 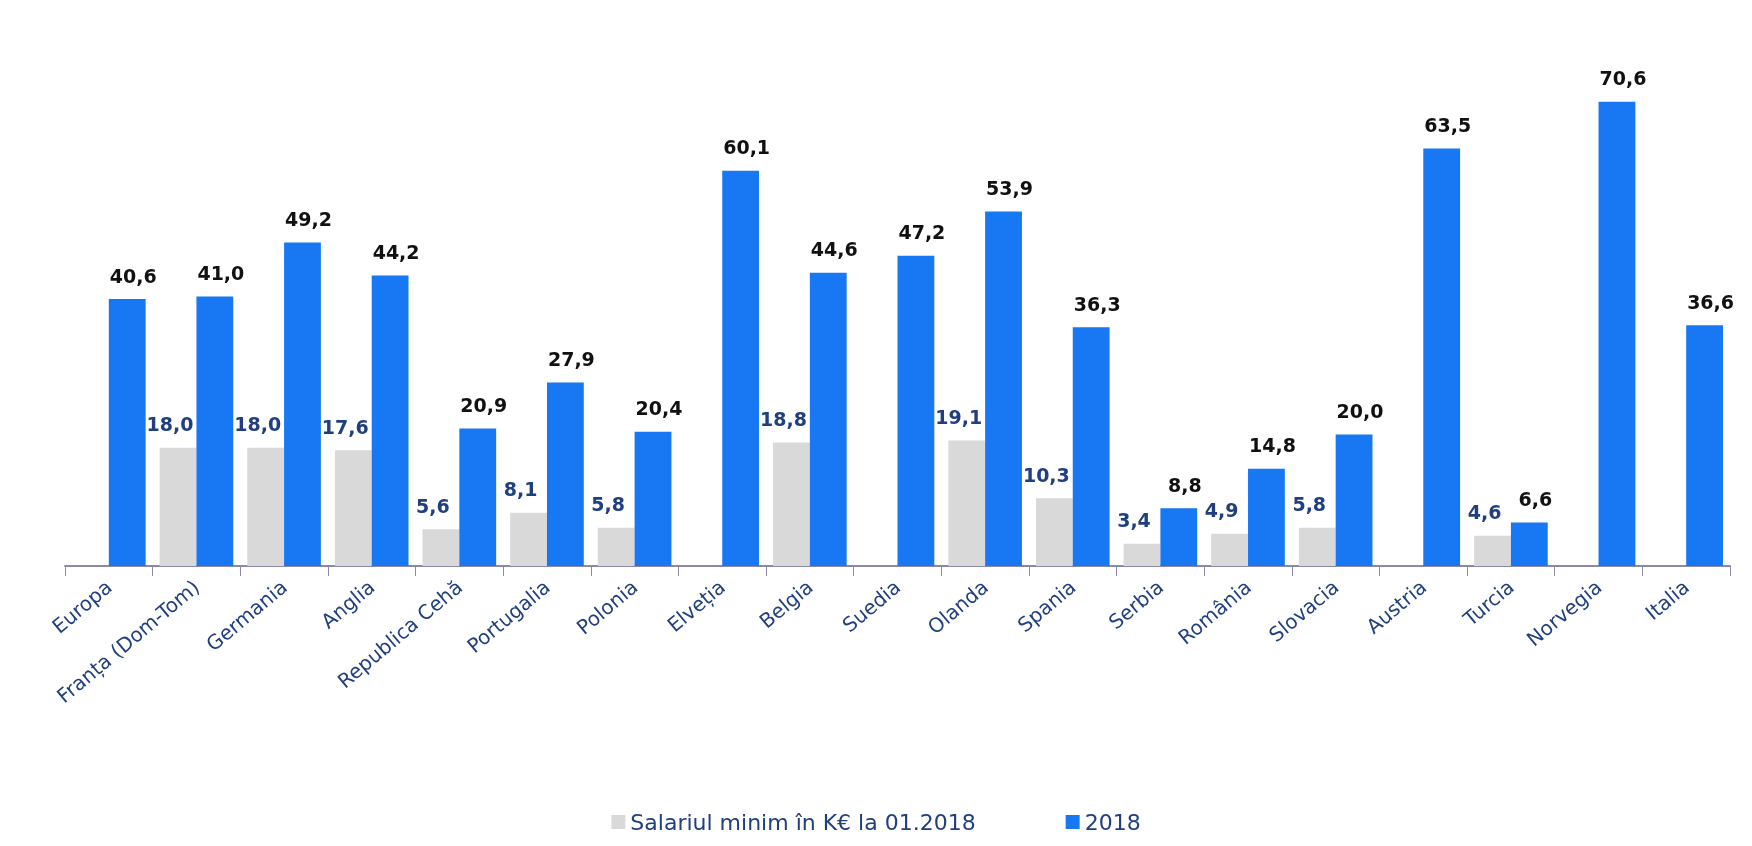 What do you see at coordinates (1221, 510) in the screenshot?
I see `data-label: 4,9` at bounding box center [1221, 510].